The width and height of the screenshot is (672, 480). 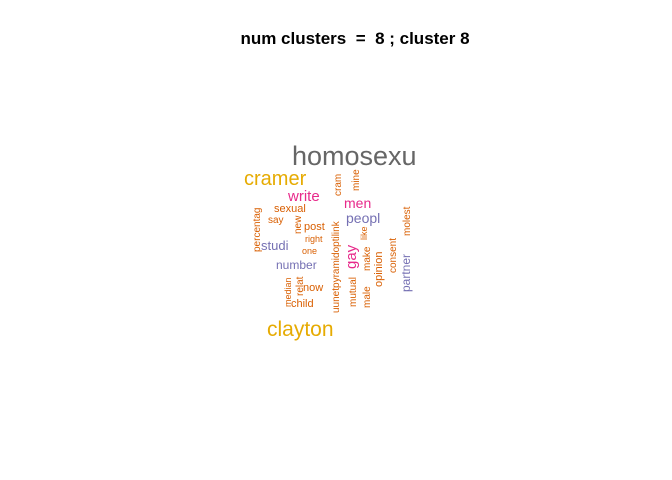 What do you see at coordinates (314, 239) in the screenshot?
I see `word-right: right` at bounding box center [314, 239].